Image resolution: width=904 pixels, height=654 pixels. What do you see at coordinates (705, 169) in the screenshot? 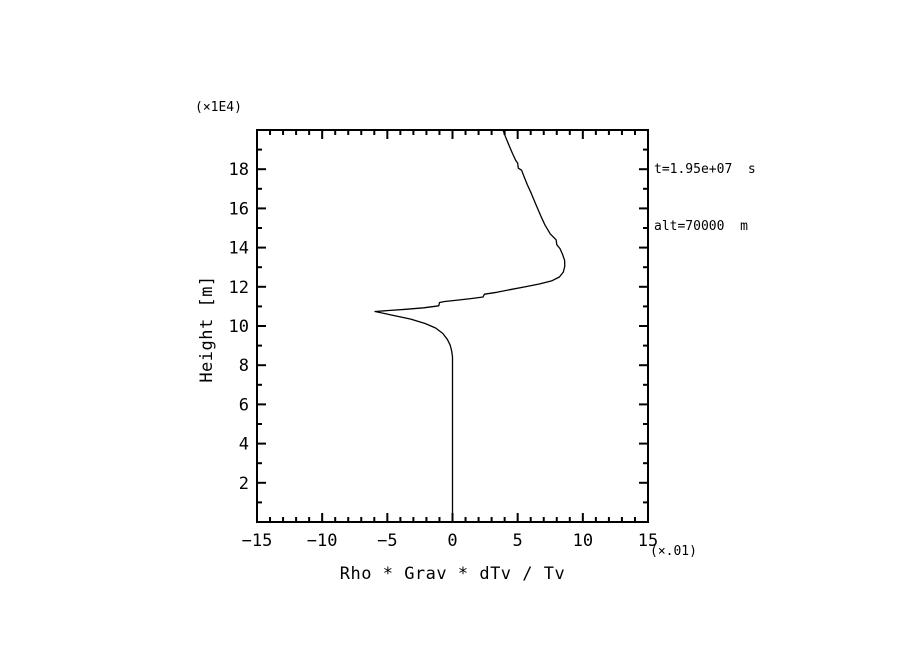
I see `annotation-time: t=1.95e+07 s` at bounding box center [705, 169].